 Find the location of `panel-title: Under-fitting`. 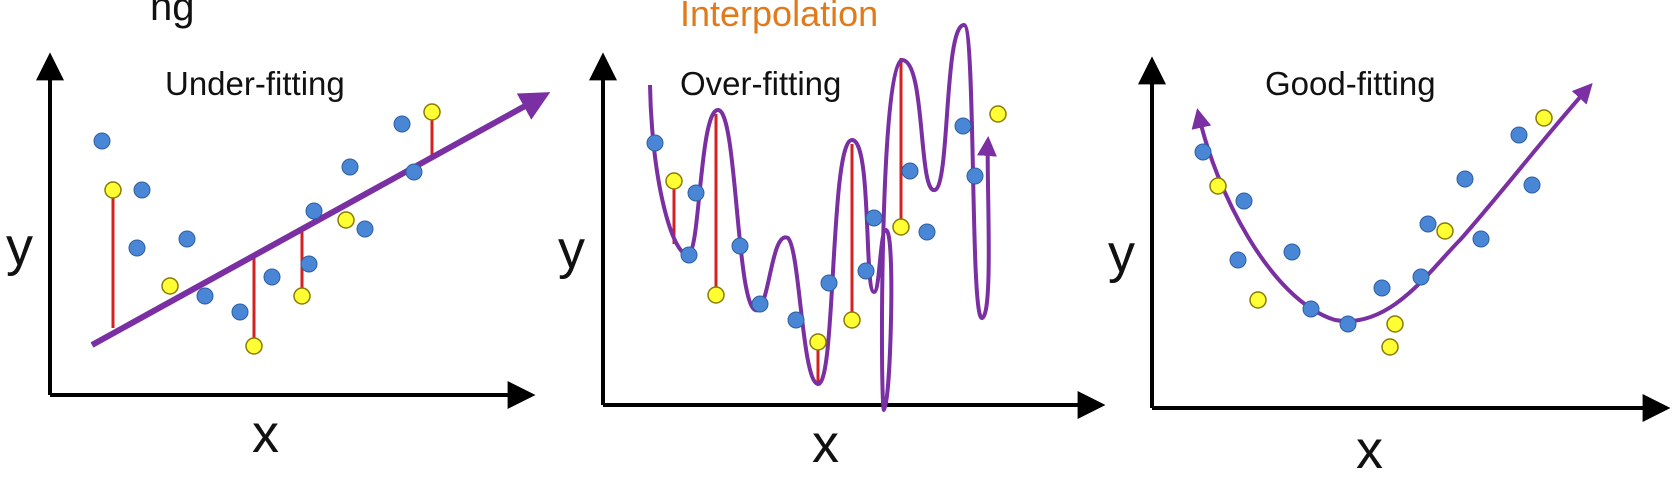

panel-title: Under-fitting is located at coordinates (255, 83).